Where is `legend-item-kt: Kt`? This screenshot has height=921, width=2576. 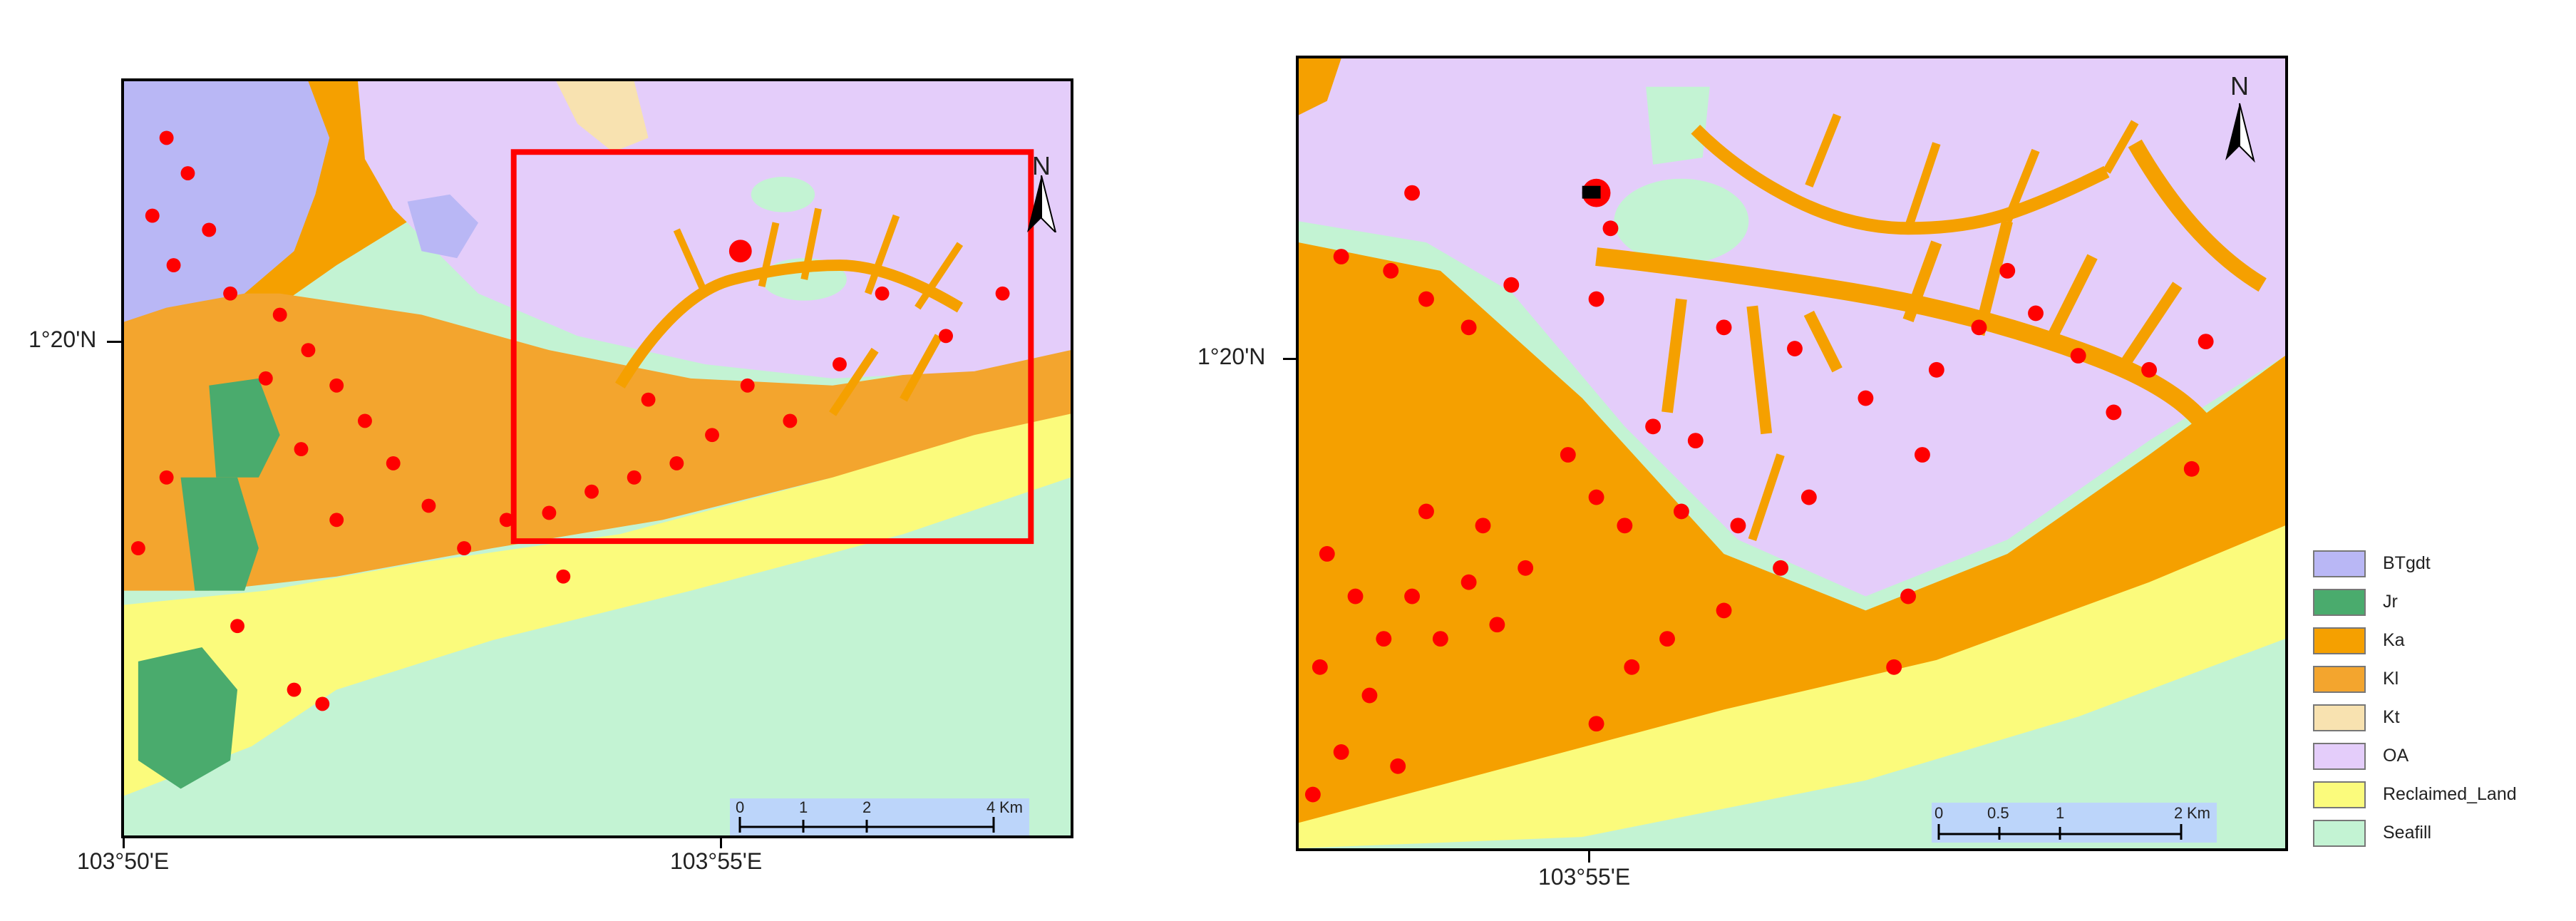
legend-item-kt: Kt is located at coordinates (2441, 718).